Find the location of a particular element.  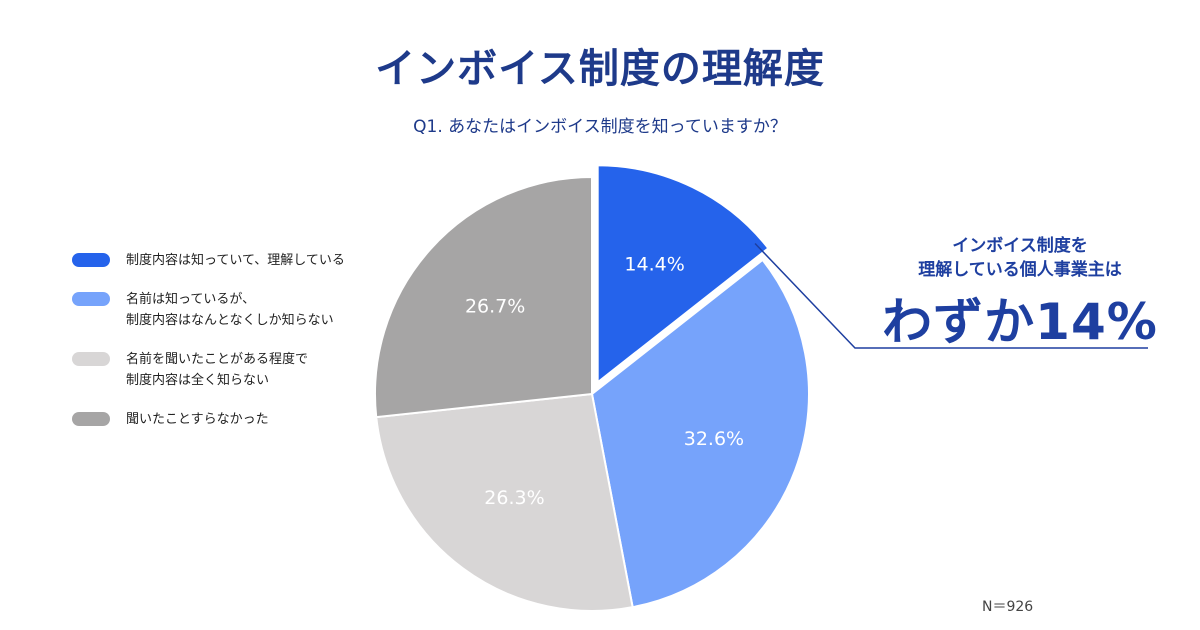

legend-label: 聞いたことすらなかった is located at coordinates (197, 419).